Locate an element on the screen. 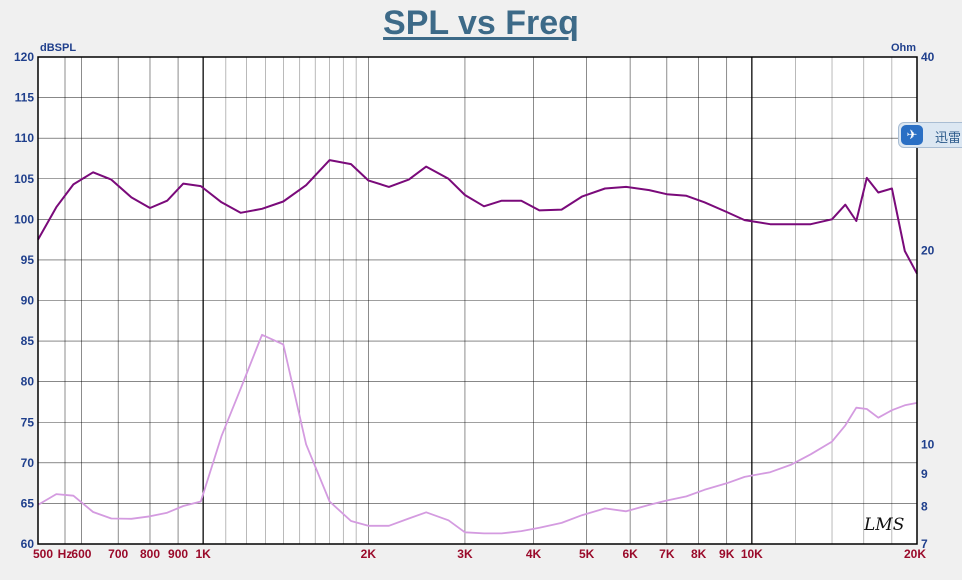 The width and height of the screenshot is (962, 580). x-tick-label: 6K is located at coordinates (630, 554).